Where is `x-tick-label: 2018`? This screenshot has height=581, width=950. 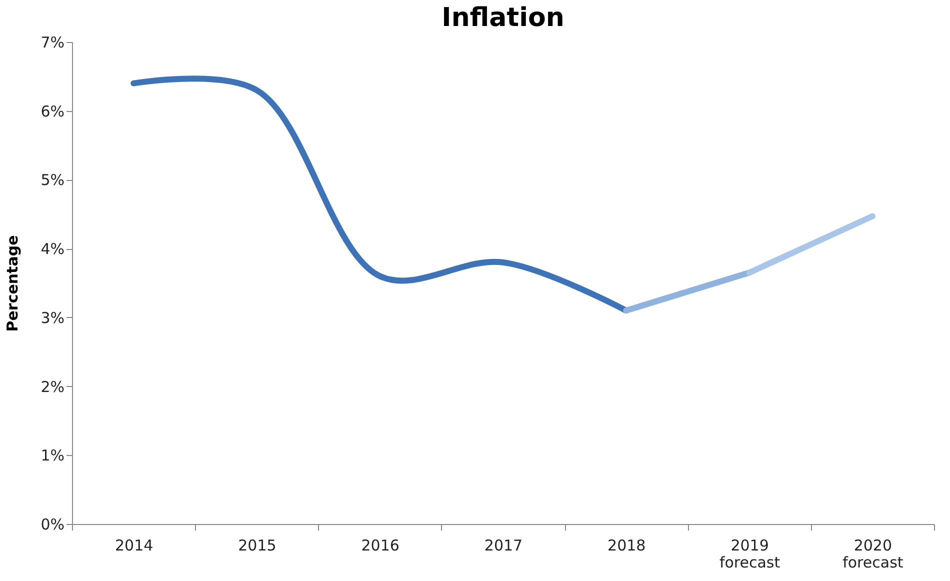 x-tick-label: 2018 is located at coordinates (627, 545).